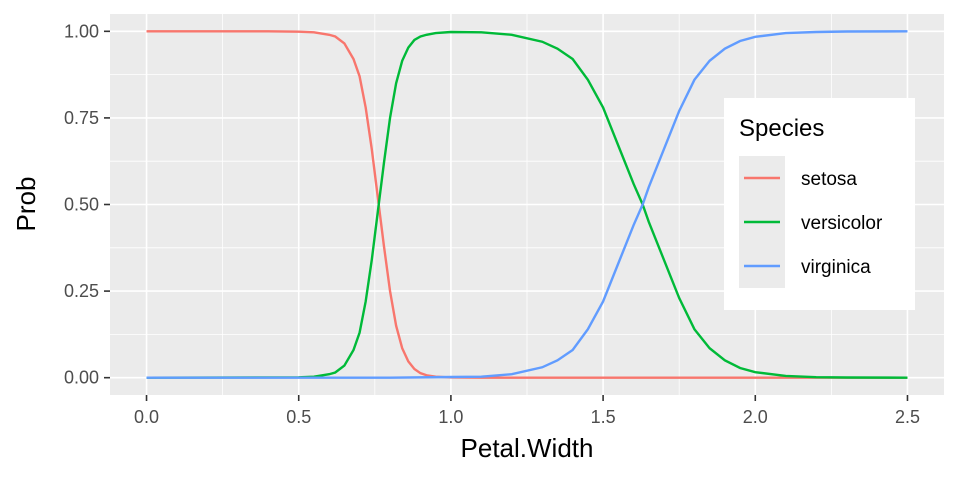 The height and width of the screenshot is (480, 960). I want to click on y-tick-label: 0.00, so click(81, 378).